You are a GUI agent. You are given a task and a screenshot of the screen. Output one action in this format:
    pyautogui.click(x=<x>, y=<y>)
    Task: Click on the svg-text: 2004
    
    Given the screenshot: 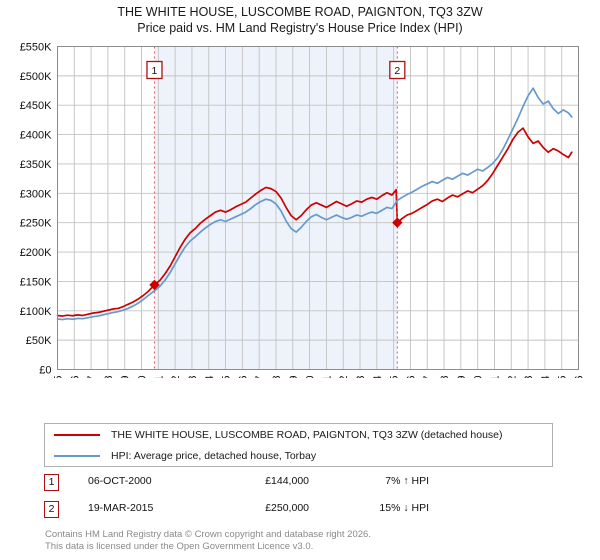 What is the action you would take?
    pyautogui.click(x=210, y=377)
    